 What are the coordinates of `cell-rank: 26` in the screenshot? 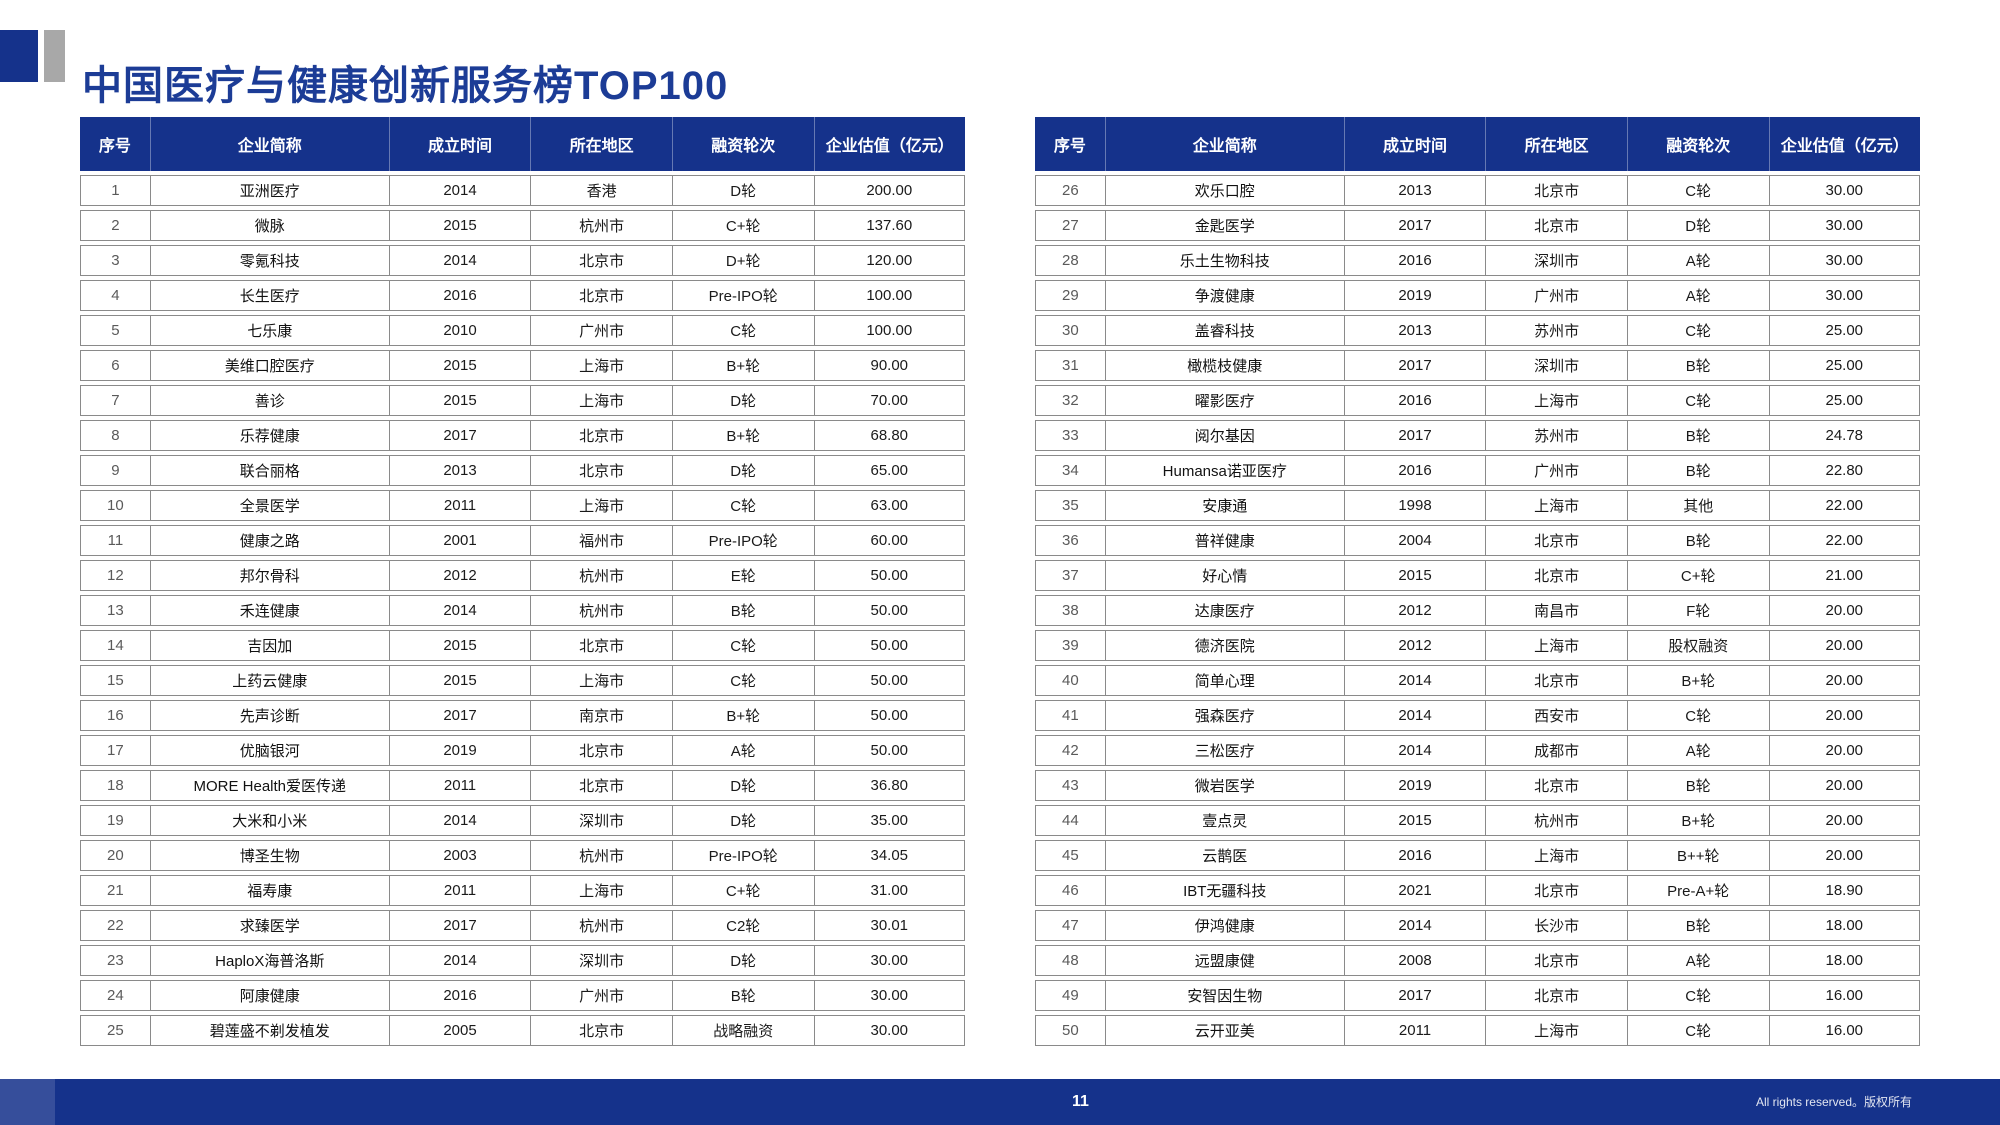 It's located at (1070, 190).